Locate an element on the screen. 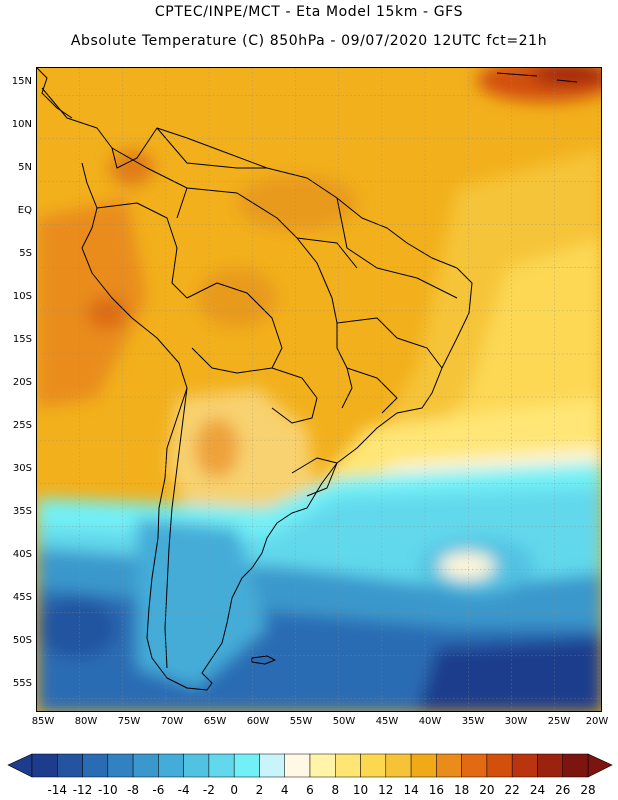  colorbar-label: -2 is located at coordinates (208, 790).